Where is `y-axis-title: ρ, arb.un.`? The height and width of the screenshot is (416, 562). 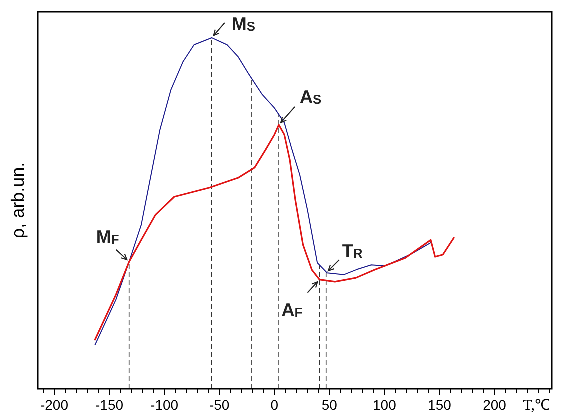 y-axis-title: ρ, arb.un. is located at coordinates (18, 200).